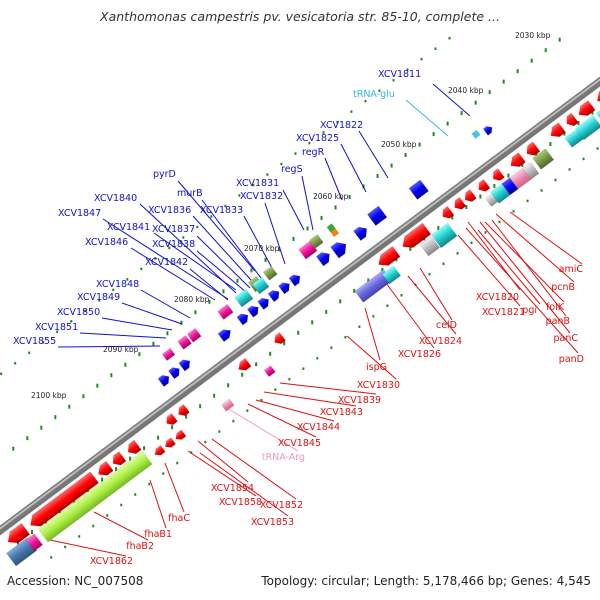 The height and width of the screenshot is (600, 600). I want to click on gene-label: XCV1850, so click(78, 312).